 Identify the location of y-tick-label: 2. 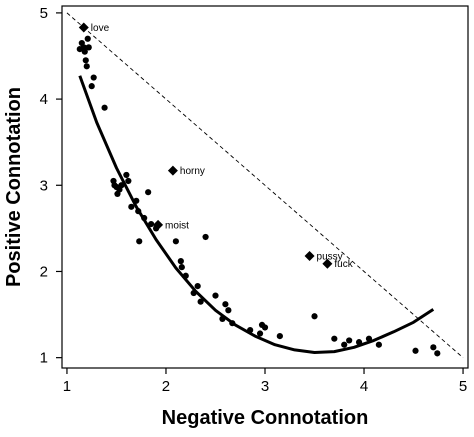
(44, 271).